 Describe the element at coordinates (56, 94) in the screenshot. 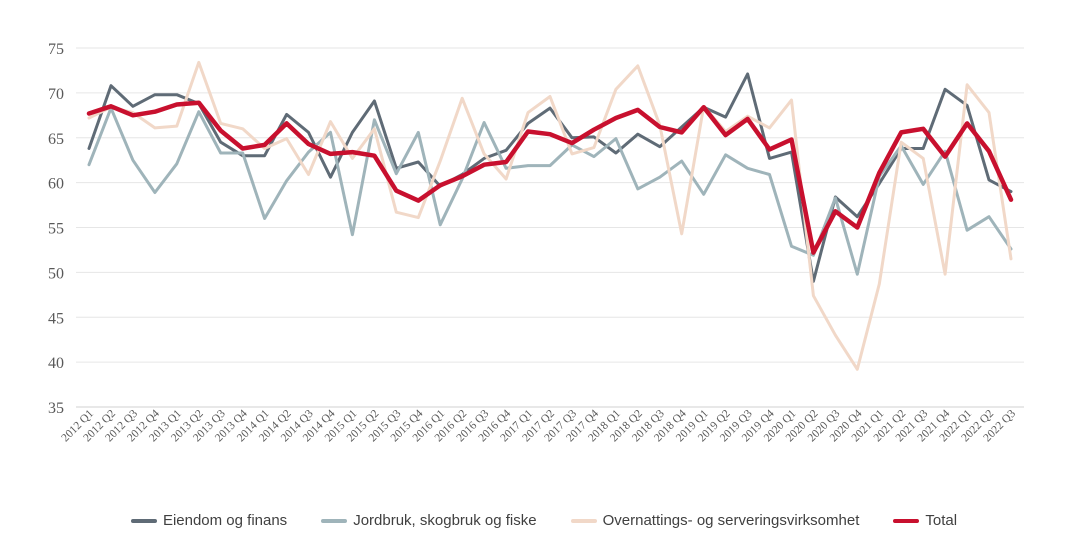

I see `y-tick-label: 70` at that location.